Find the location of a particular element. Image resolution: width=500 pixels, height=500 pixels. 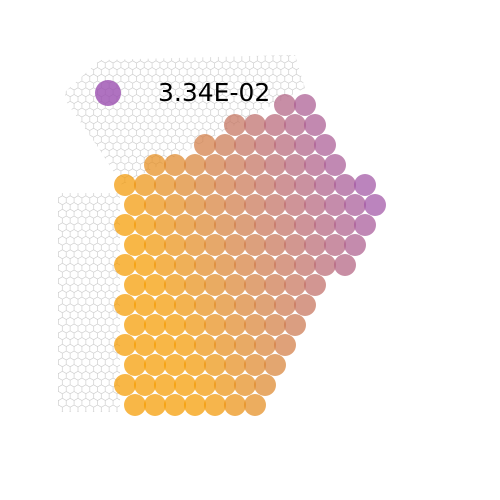

legend: 3.34E-02 is located at coordinates (182, 92).